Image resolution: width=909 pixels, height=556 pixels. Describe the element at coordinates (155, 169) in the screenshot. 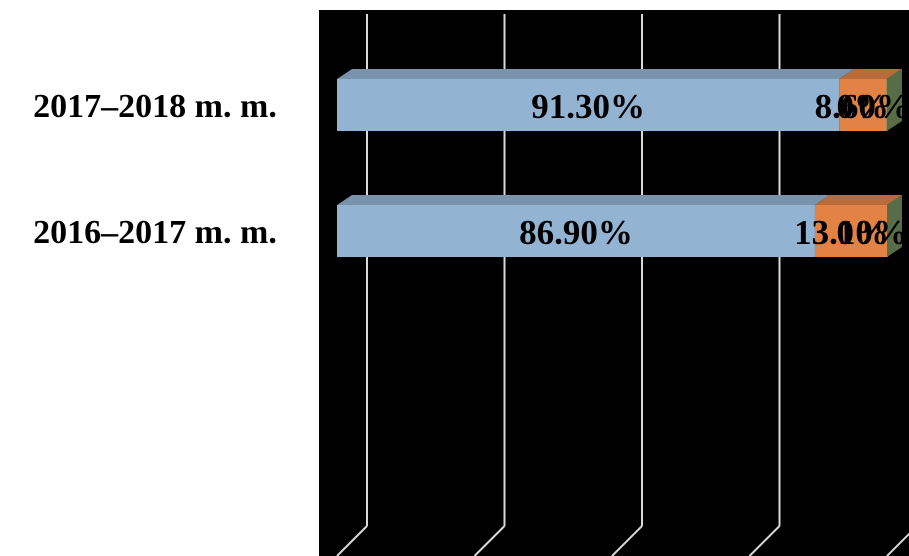

I see `category-labels: 2017–2018 m. m. 2016–2017 m. m.` at that location.